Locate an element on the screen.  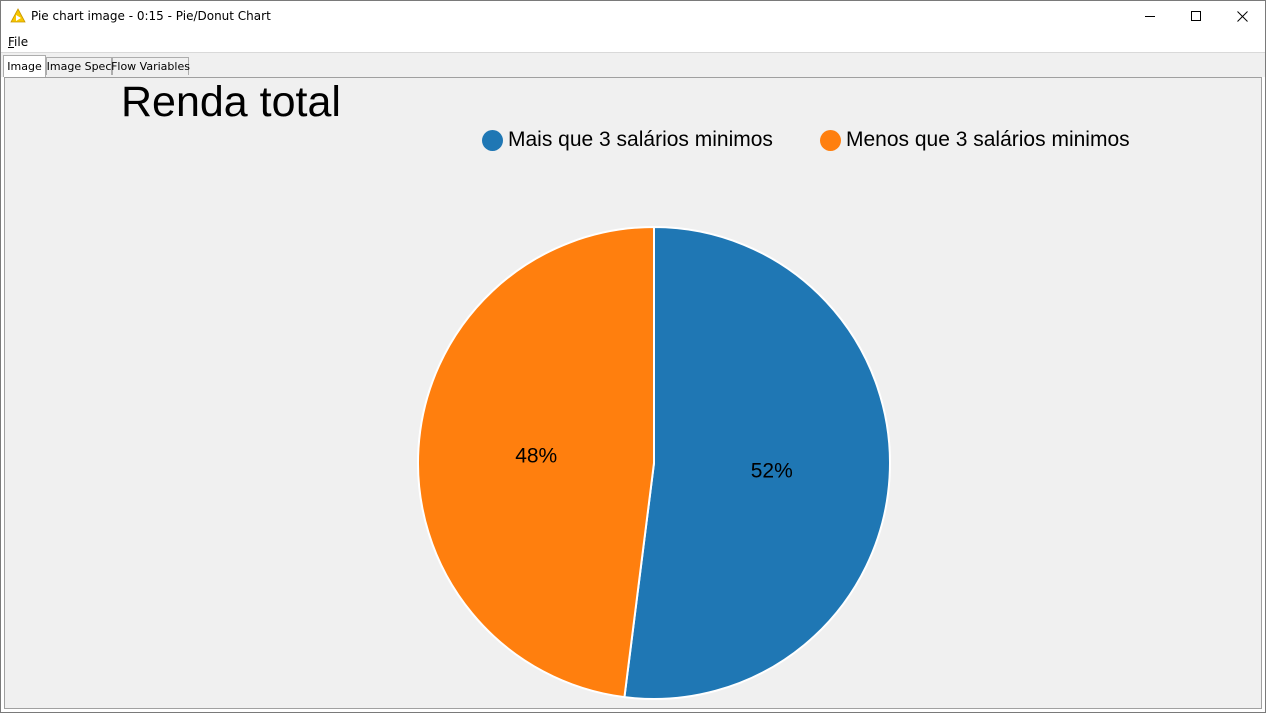
close-button is located at coordinates (1242, 16).